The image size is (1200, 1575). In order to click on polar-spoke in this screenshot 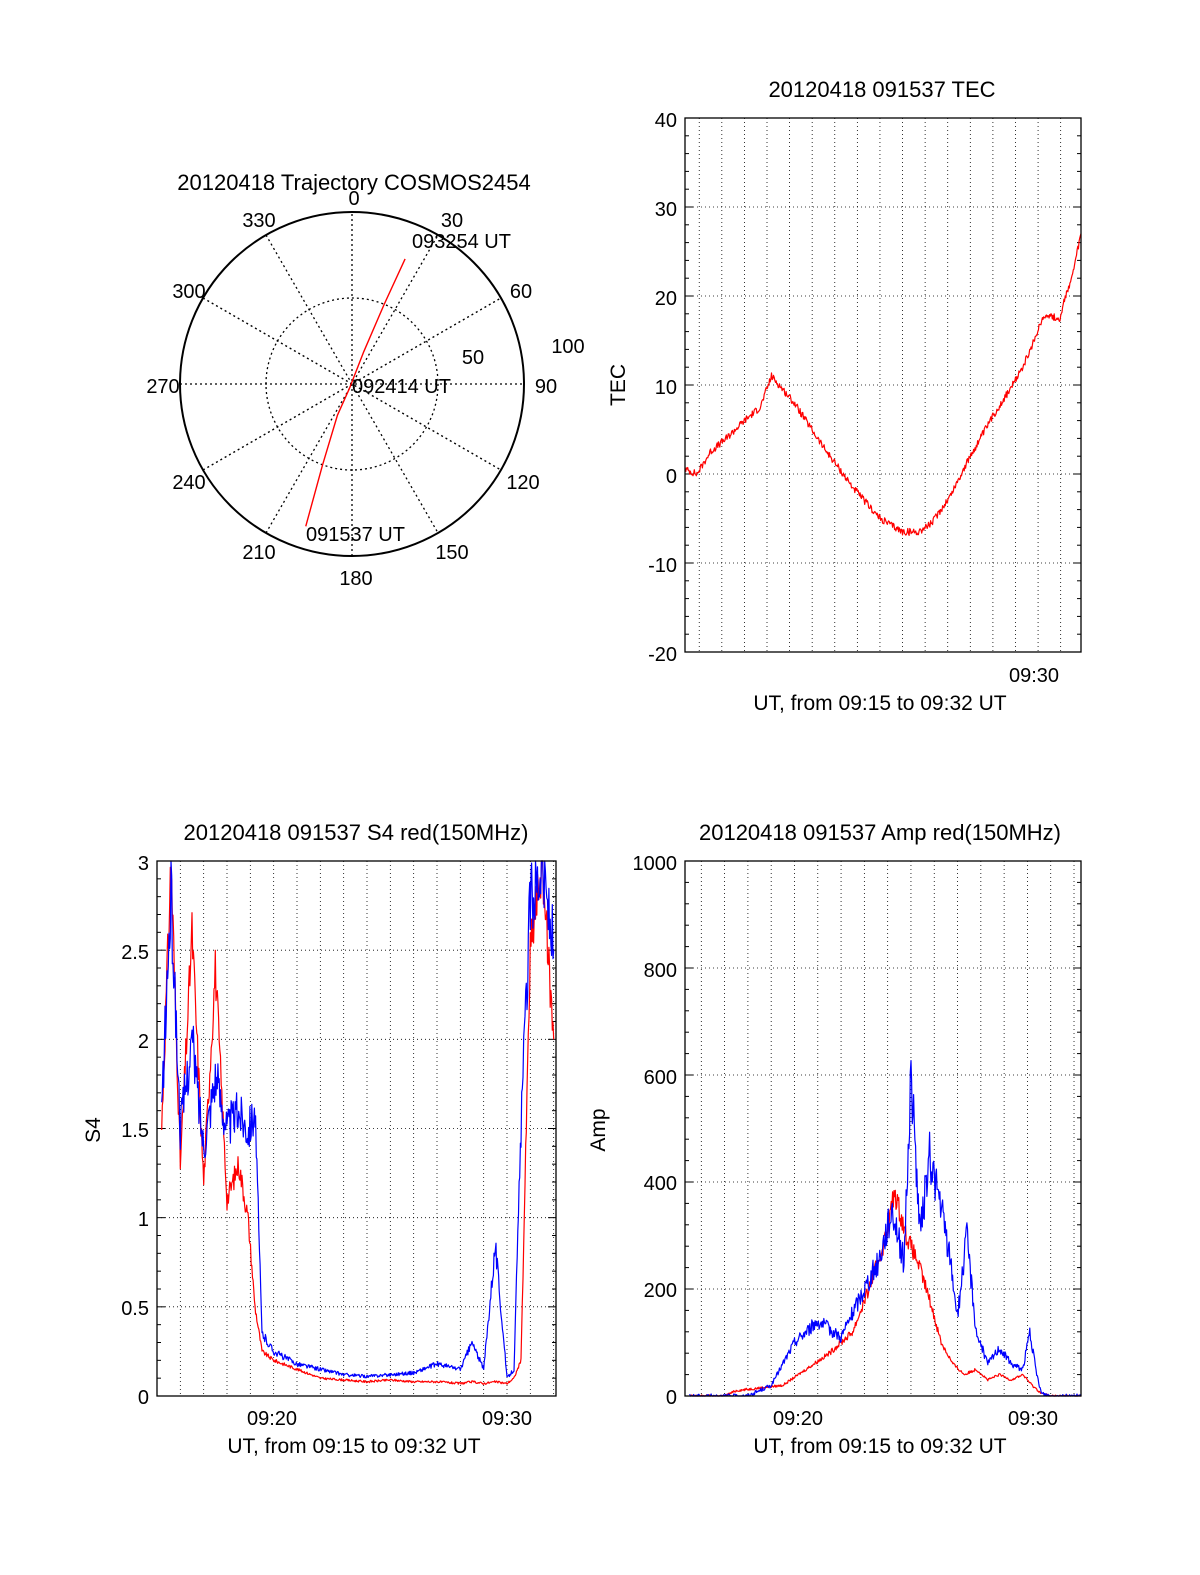, I will do `click(352, 384)`.